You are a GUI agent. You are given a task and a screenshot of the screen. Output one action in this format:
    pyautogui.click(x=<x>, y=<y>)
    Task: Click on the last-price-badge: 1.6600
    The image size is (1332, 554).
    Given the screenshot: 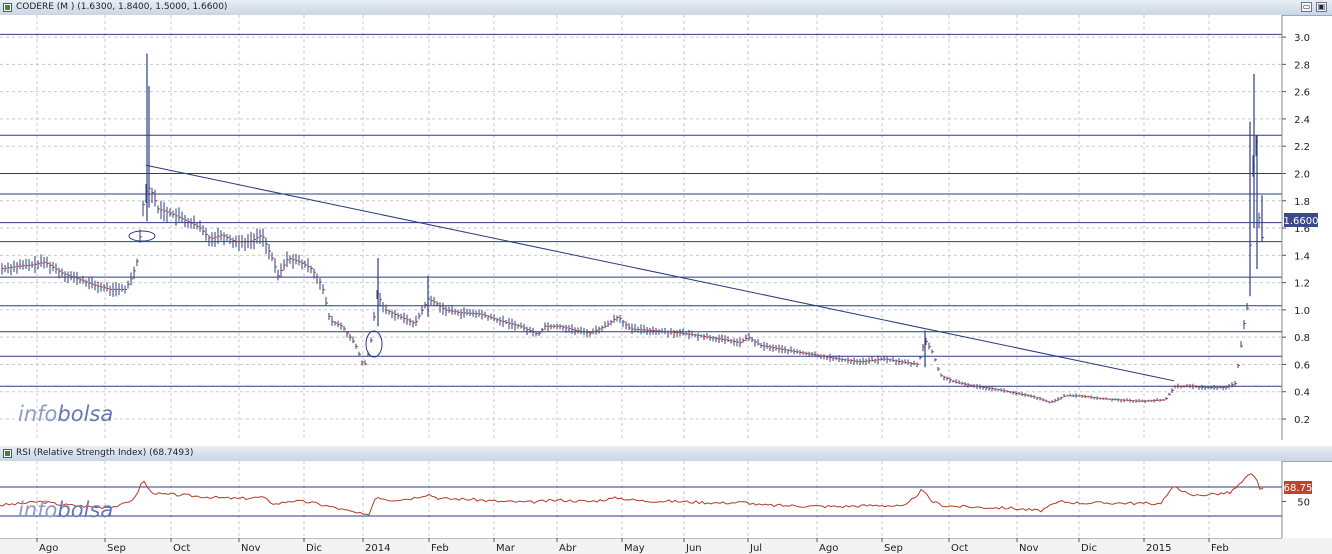 What is the action you would take?
    pyautogui.click(x=1301, y=220)
    